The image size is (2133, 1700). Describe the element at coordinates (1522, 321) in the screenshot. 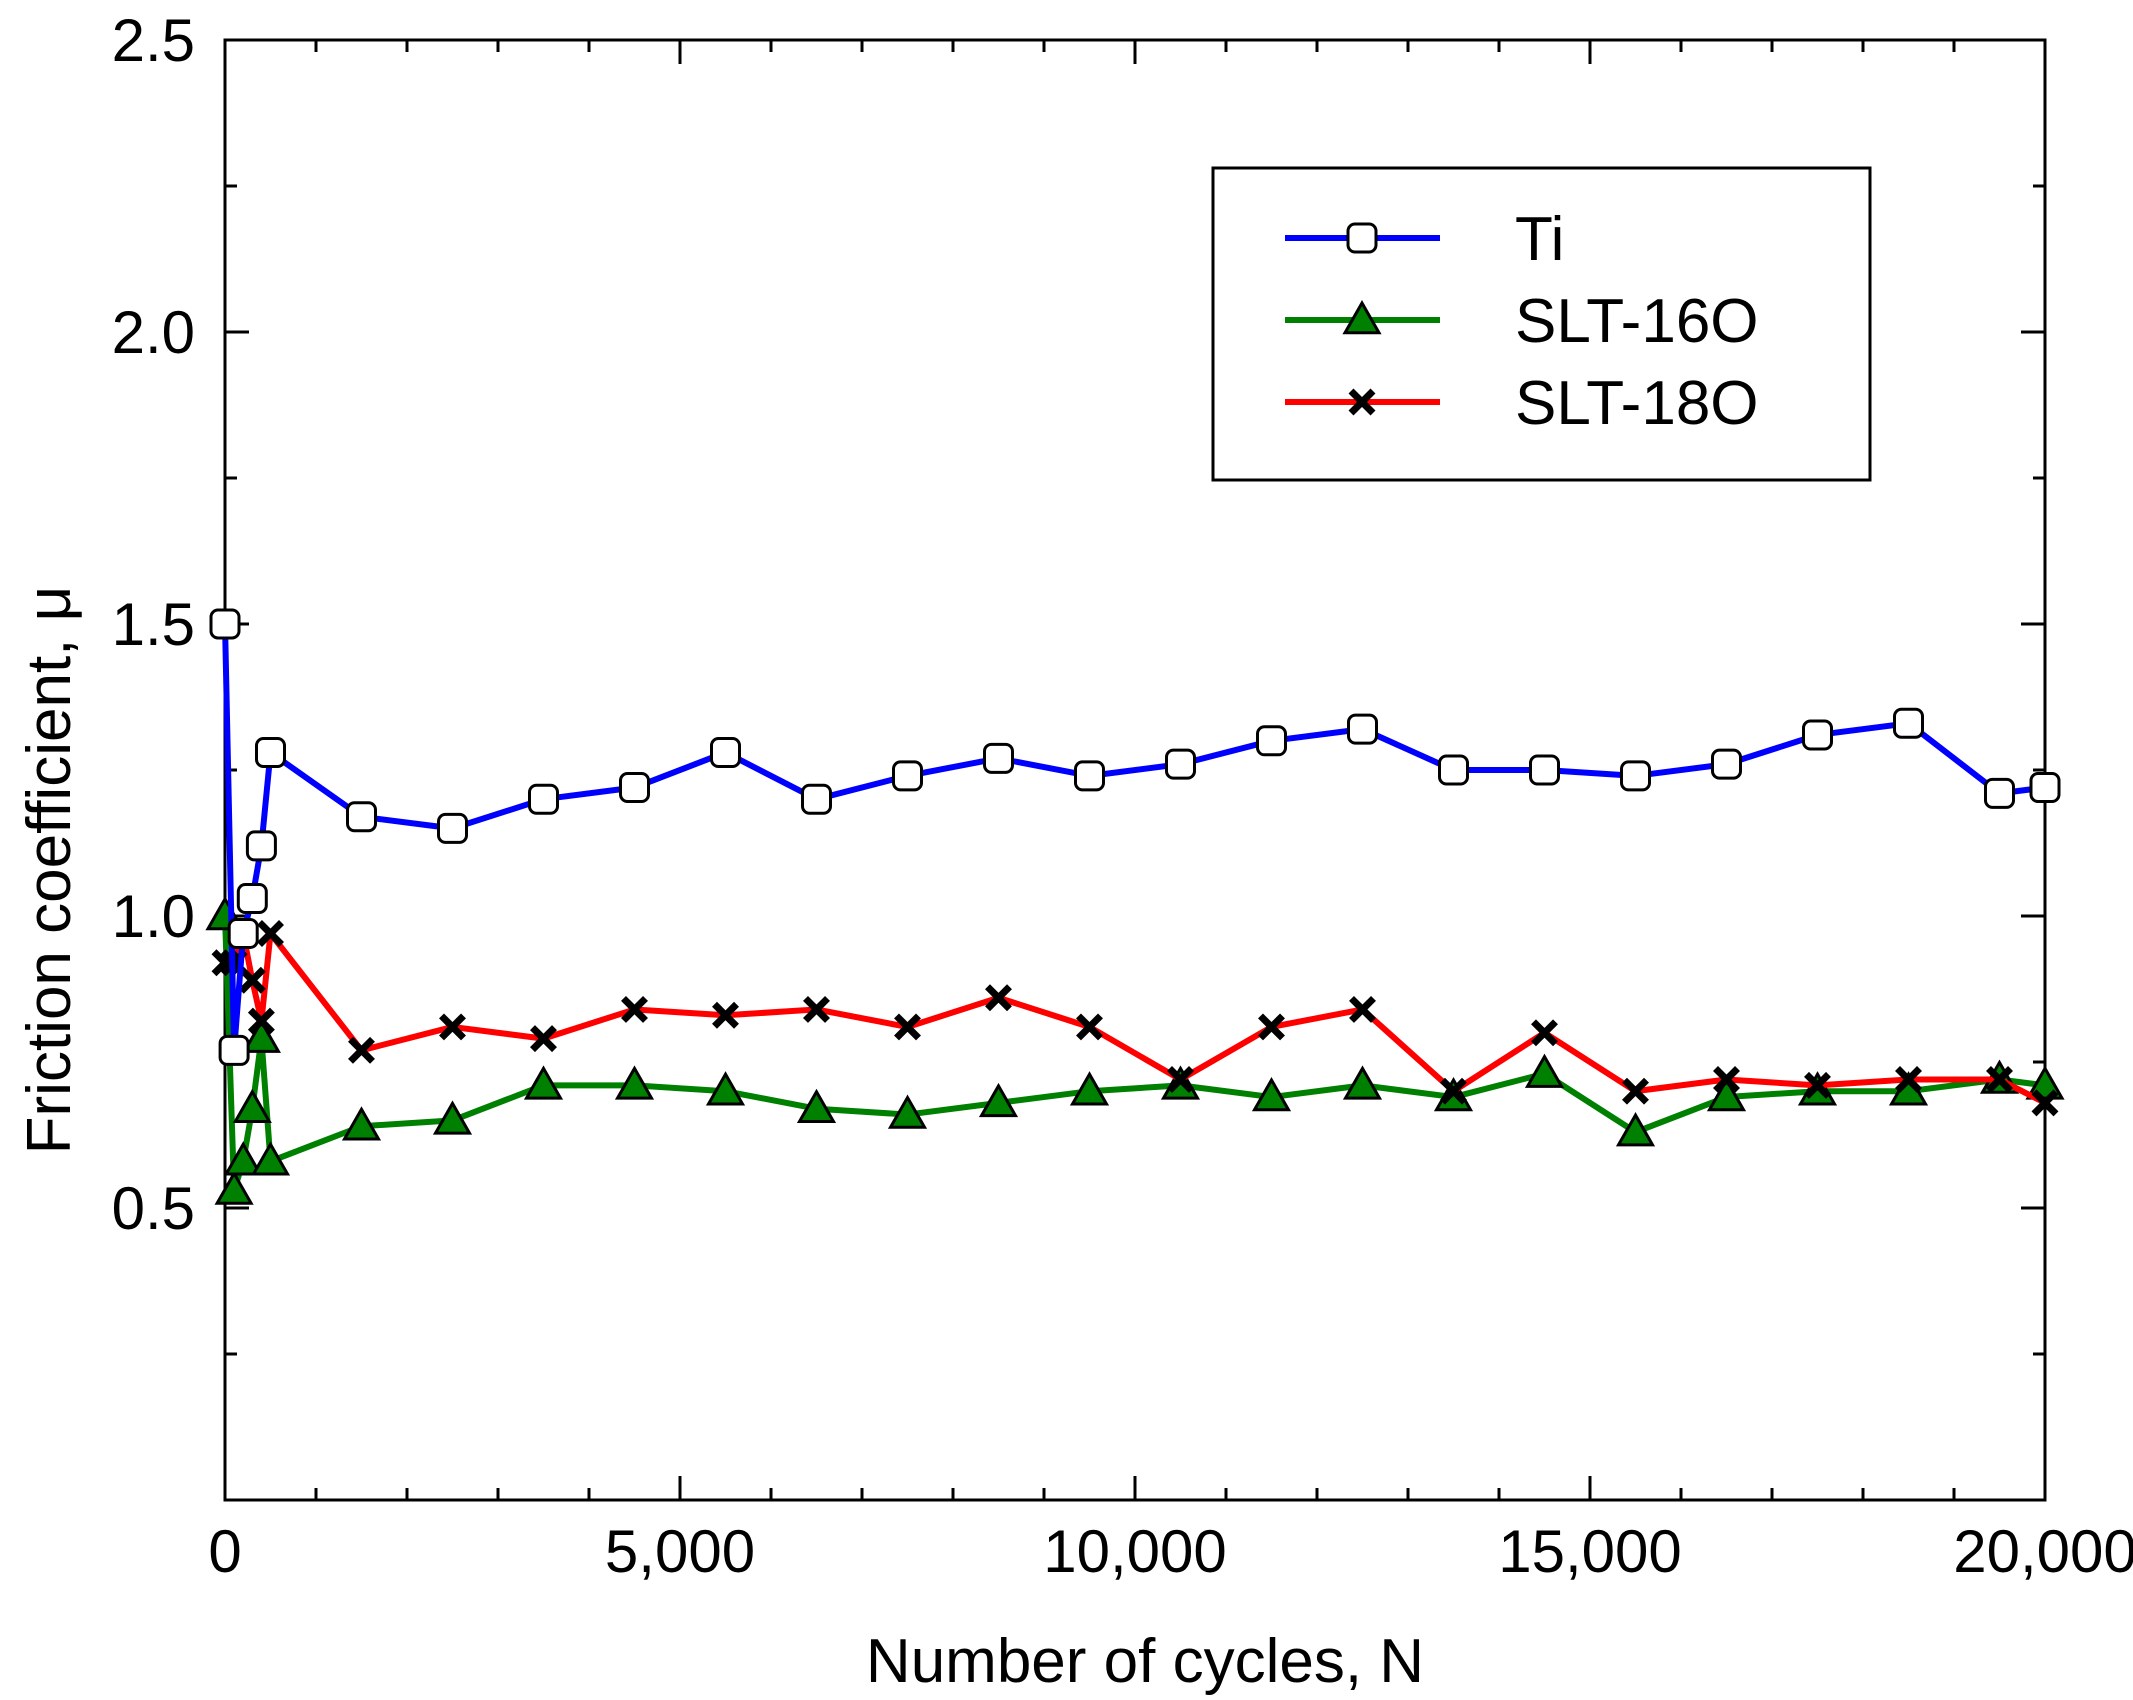

I see `legend-item: SLT-16O` at that location.